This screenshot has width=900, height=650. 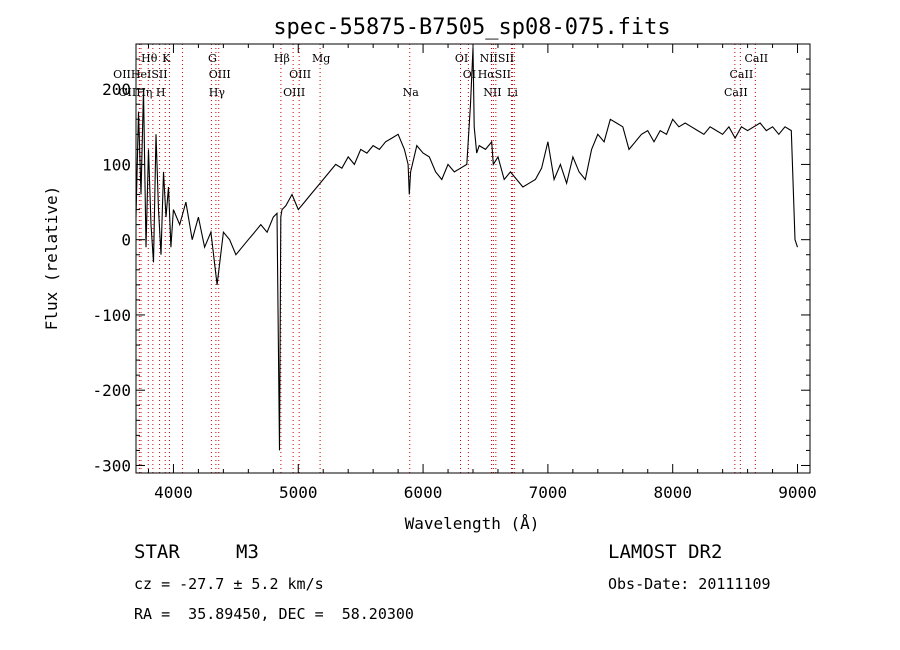 What do you see at coordinates (282, 58) in the screenshot?
I see `spectral-line-label: Hβ` at bounding box center [282, 58].